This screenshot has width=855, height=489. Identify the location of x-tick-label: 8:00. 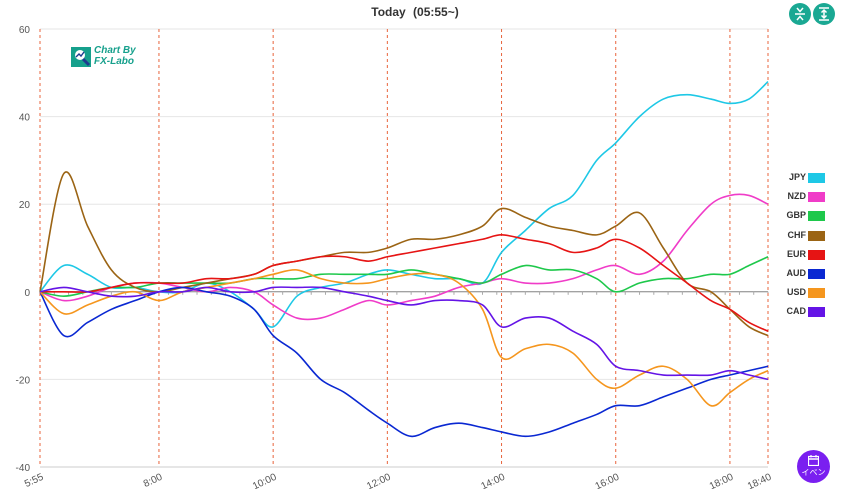
(153, 480).